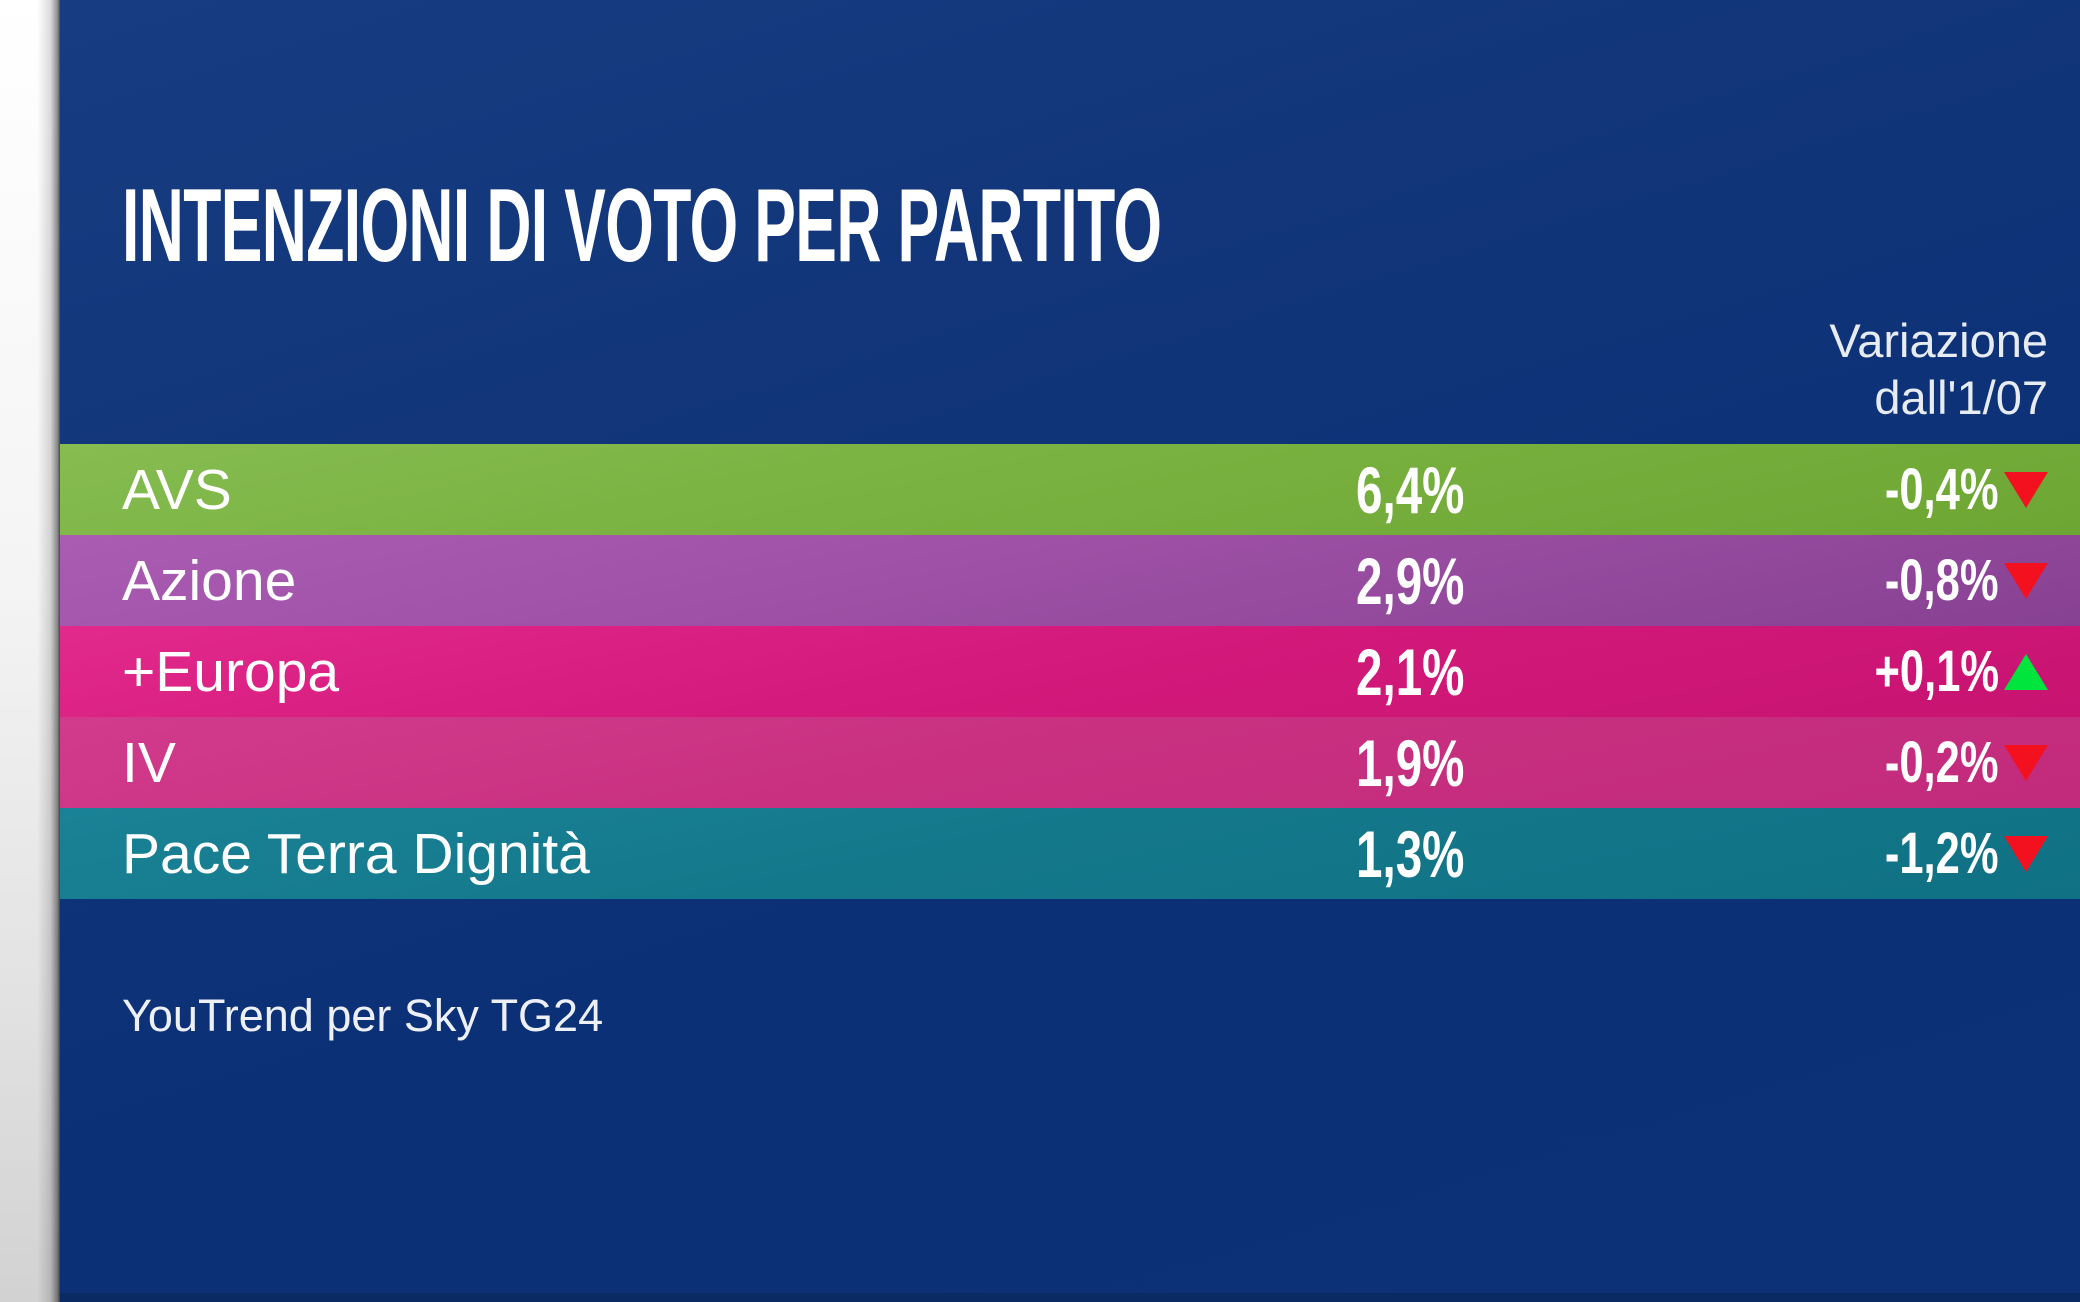  Describe the element at coordinates (356, 853) in the screenshot. I see `party-name: Pace Terra Dignità` at that location.